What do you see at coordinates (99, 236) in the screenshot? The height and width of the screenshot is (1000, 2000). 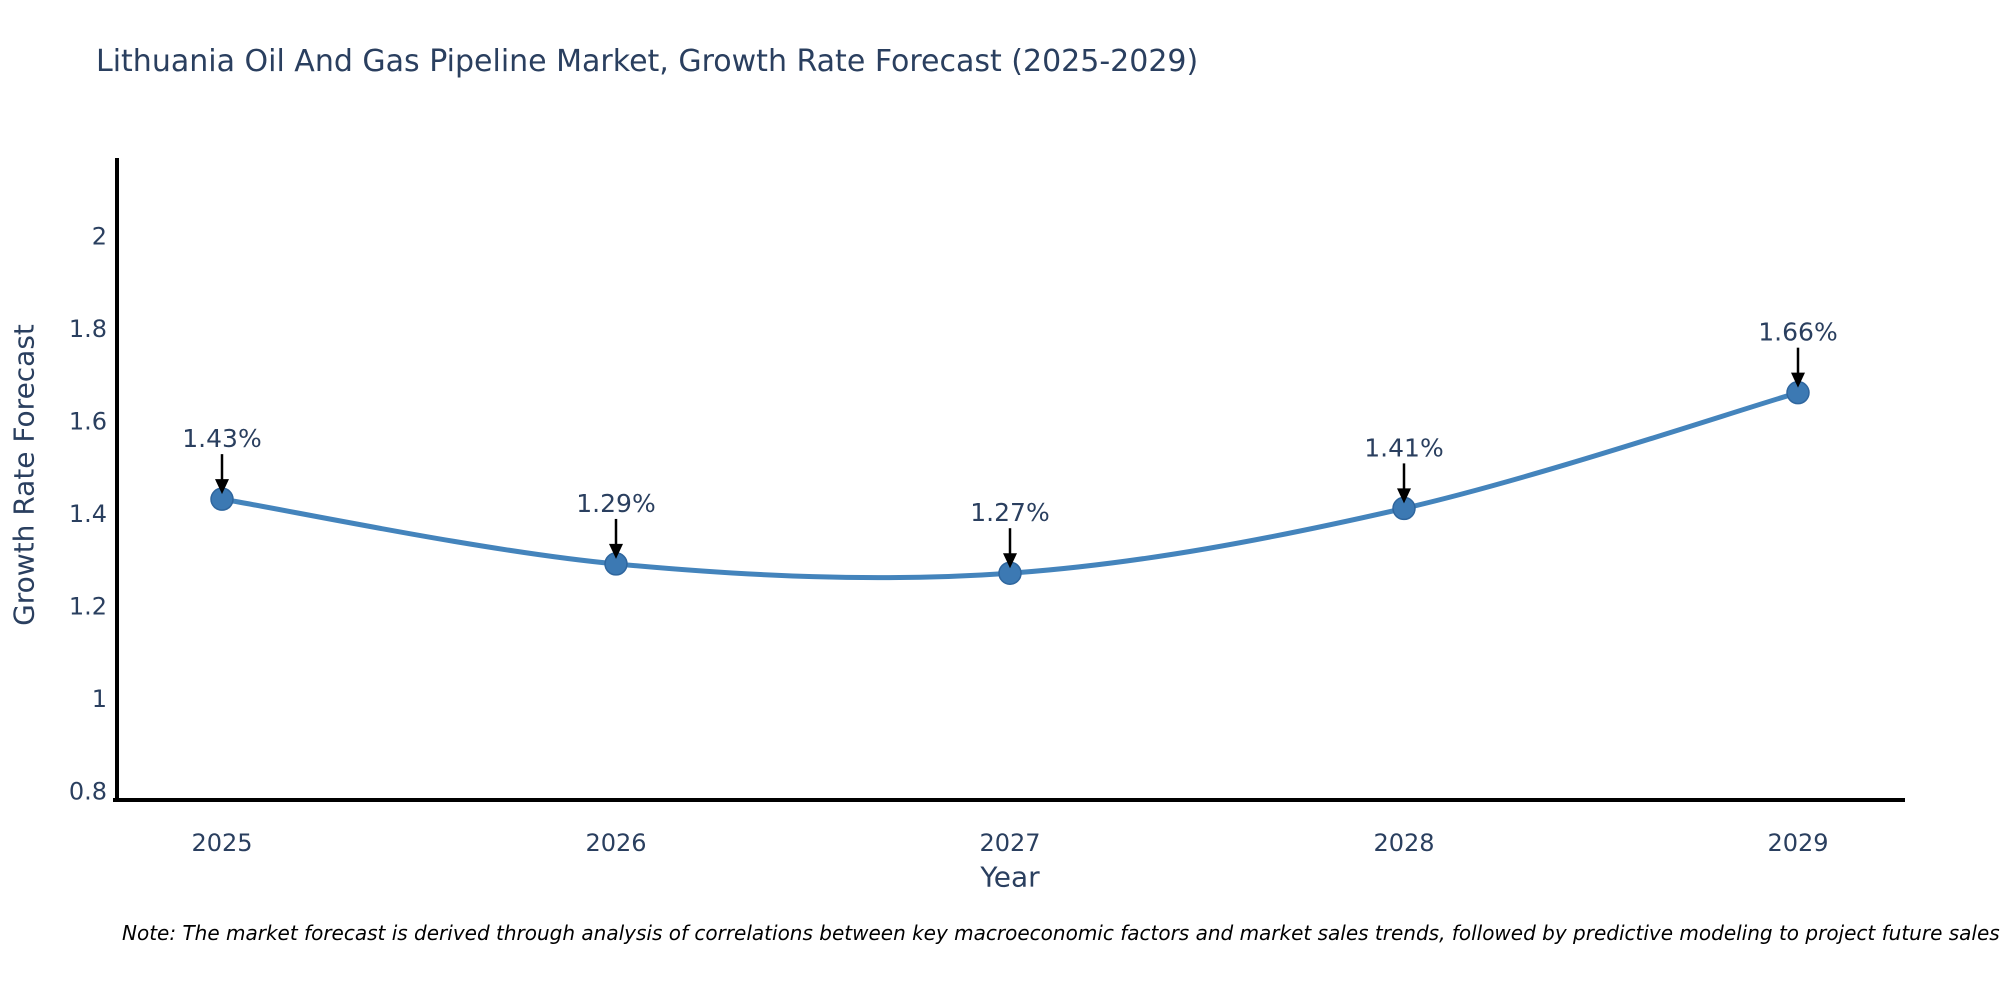 I see `y-tick-label: 2` at bounding box center [99, 236].